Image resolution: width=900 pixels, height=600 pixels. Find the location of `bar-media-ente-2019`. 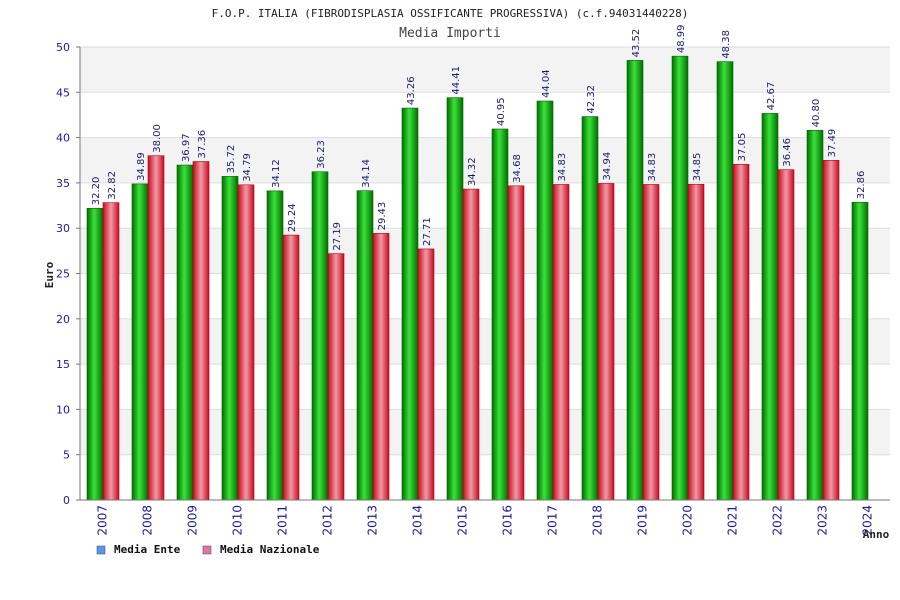

bar-media-ente-2019 is located at coordinates (635, 280).